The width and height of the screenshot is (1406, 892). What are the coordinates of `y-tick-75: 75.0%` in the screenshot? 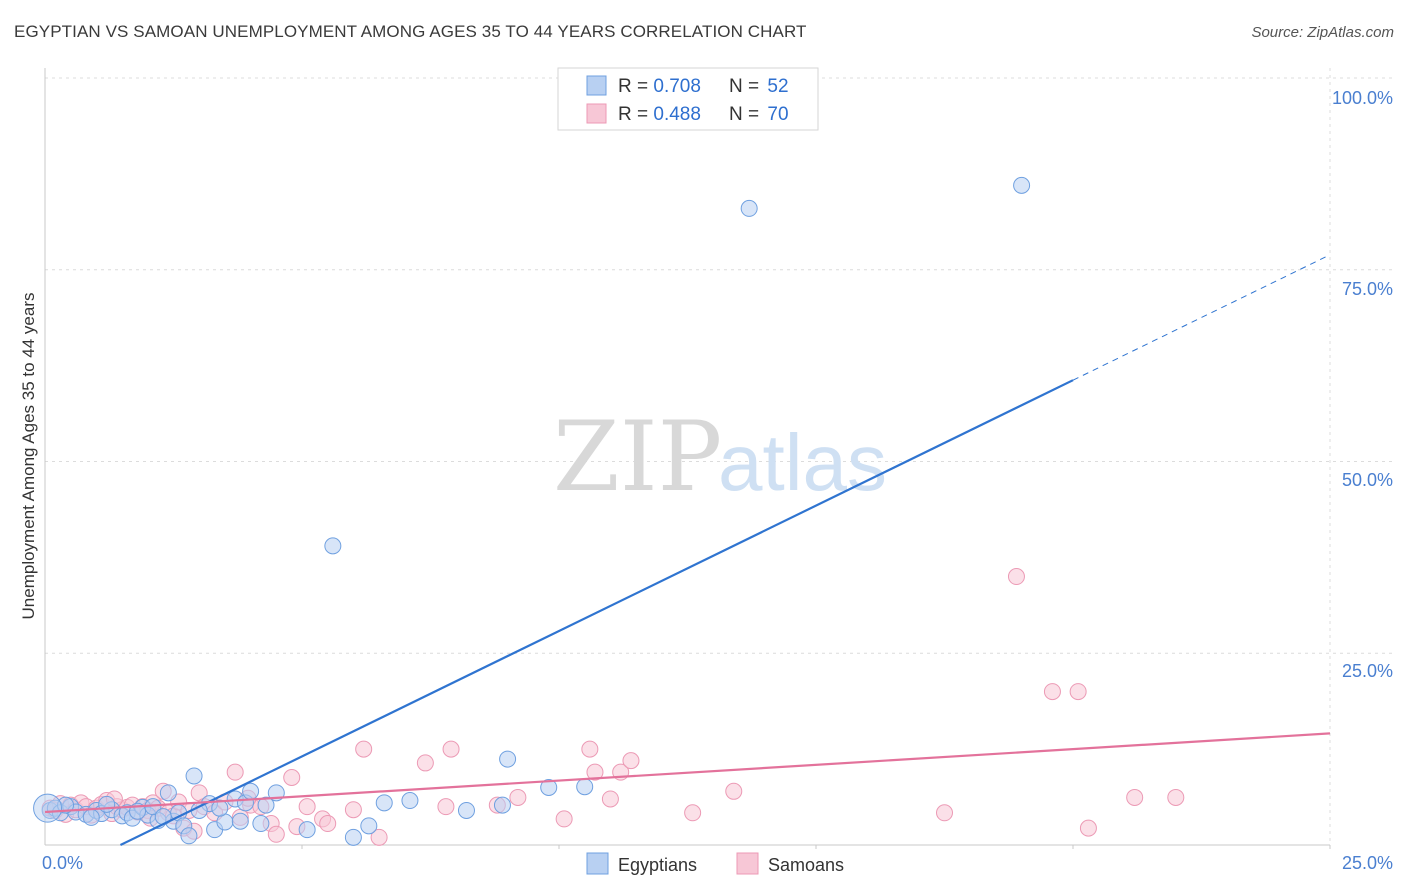 It's located at (1367, 289).